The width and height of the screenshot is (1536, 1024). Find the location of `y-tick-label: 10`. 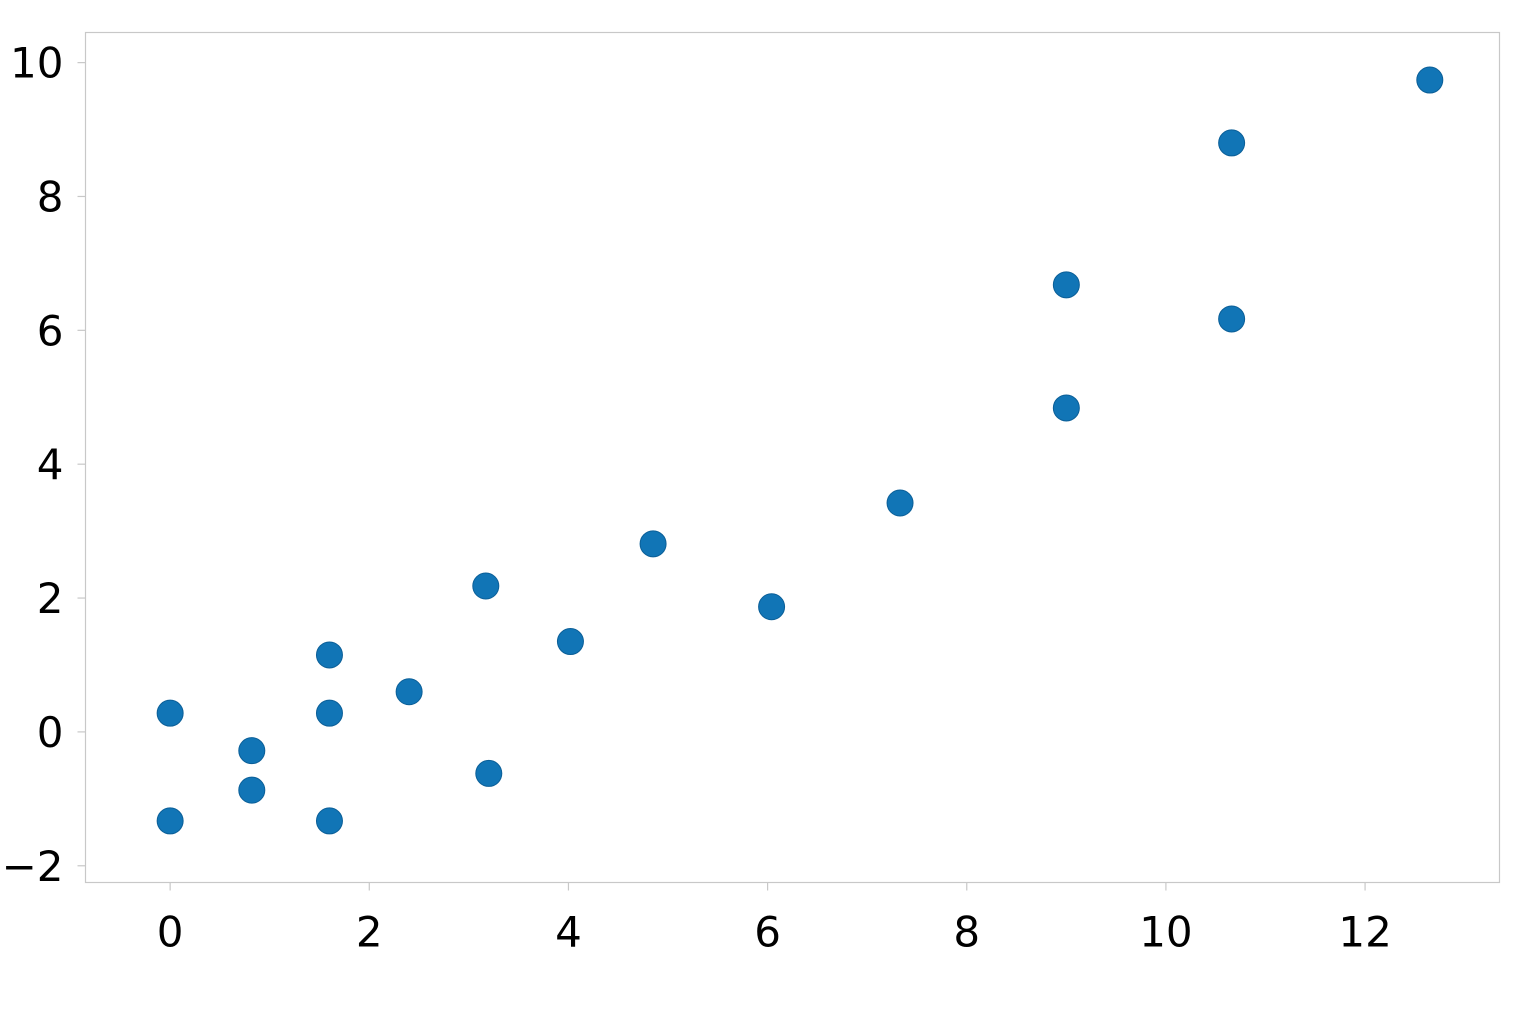

y-tick-label: 10 is located at coordinates (36, 63).